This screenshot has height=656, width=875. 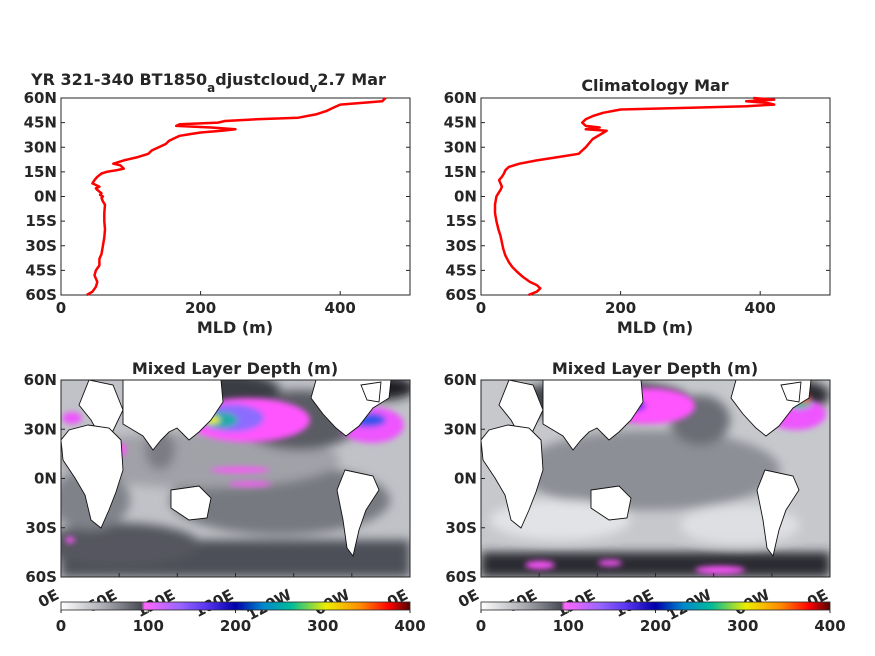 I want to click on chart-title-model-sub2: v, so click(x=314, y=88).